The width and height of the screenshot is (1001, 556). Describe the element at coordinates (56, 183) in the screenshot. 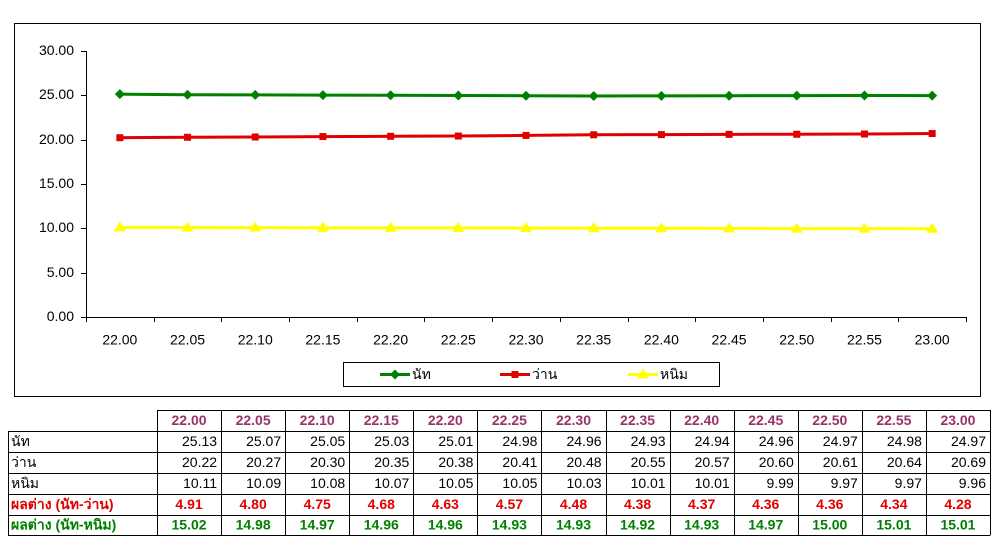

I see `y-tick-label: 15.00` at that location.